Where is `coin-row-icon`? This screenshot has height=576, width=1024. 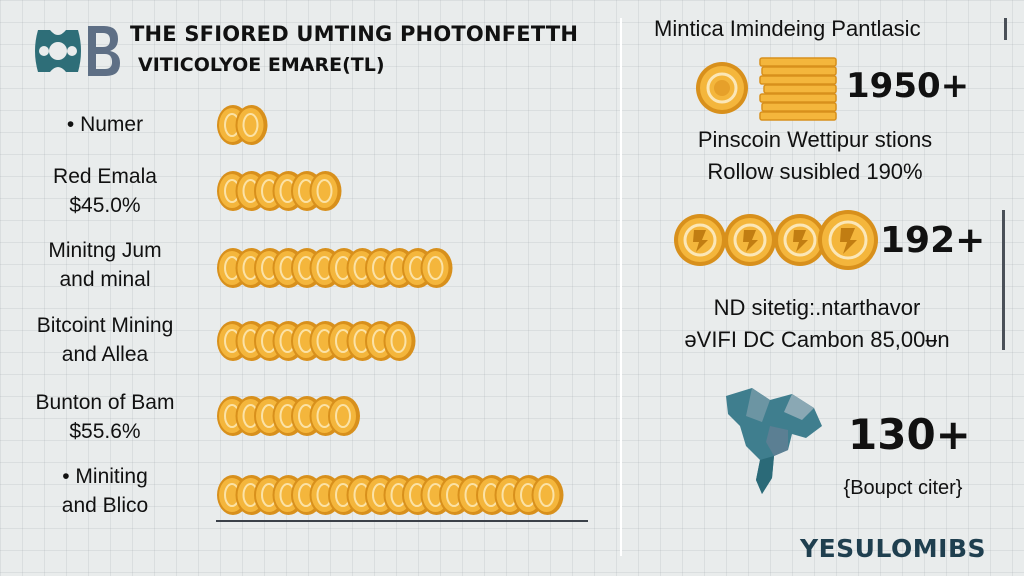 coin-row-icon is located at coordinates (776, 240).